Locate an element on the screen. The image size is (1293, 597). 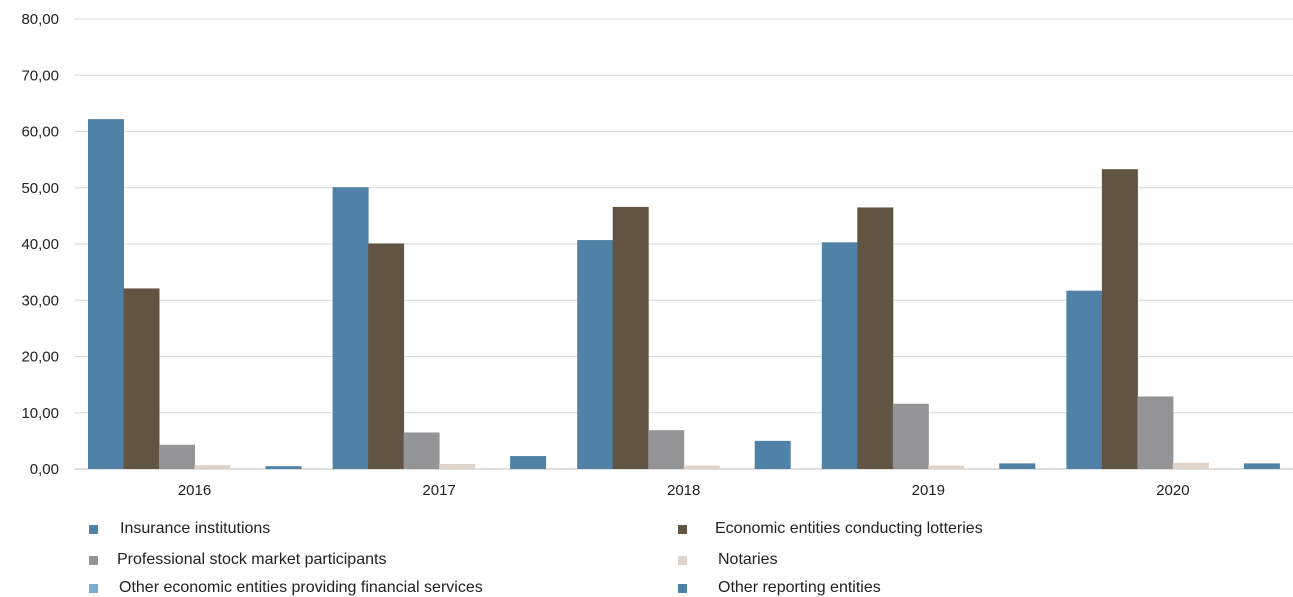
y-tick-label: 0,00 is located at coordinates (44, 469).